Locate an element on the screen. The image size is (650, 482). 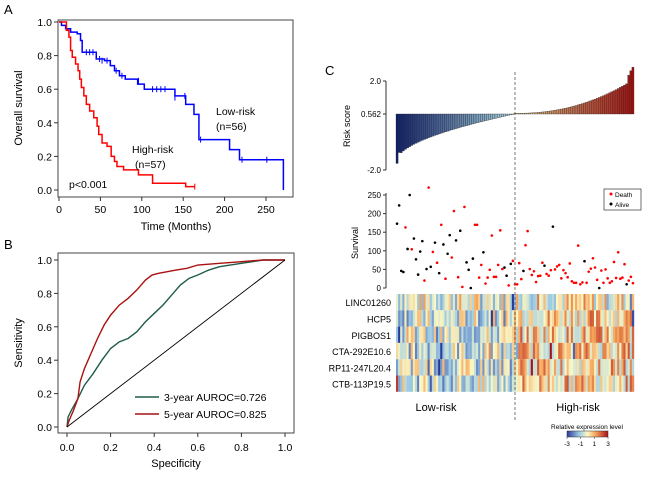
survival-ytick-label: 250 is located at coordinates (375, 195).